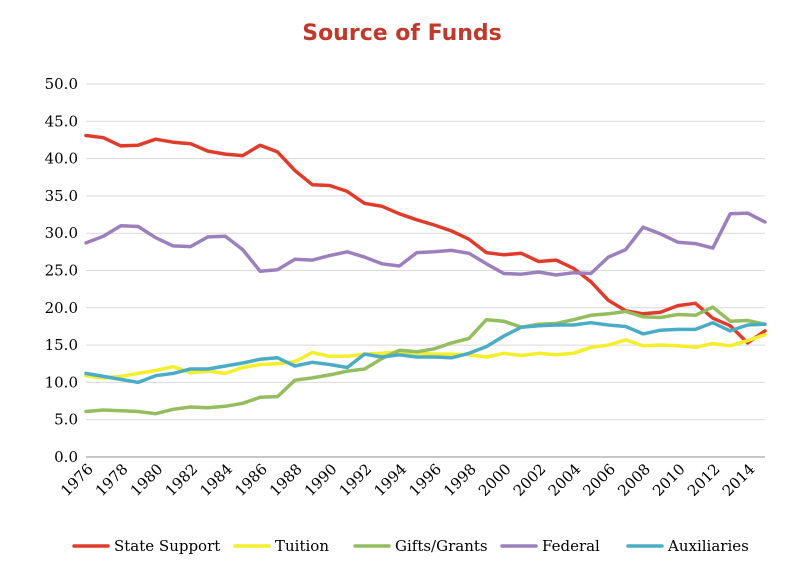 The width and height of the screenshot is (800, 579). Describe the element at coordinates (599, 480) in the screenshot. I see `x-tick-label: 2006` at that location.